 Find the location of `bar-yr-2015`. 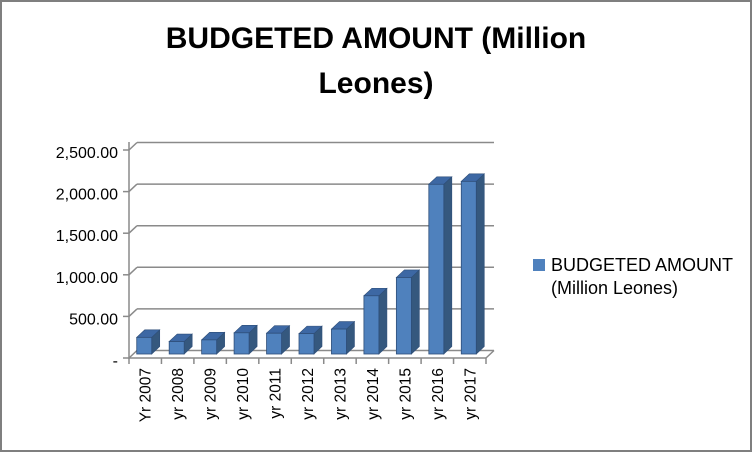

bar-yr-2015 is located at coordinates (403, 316).